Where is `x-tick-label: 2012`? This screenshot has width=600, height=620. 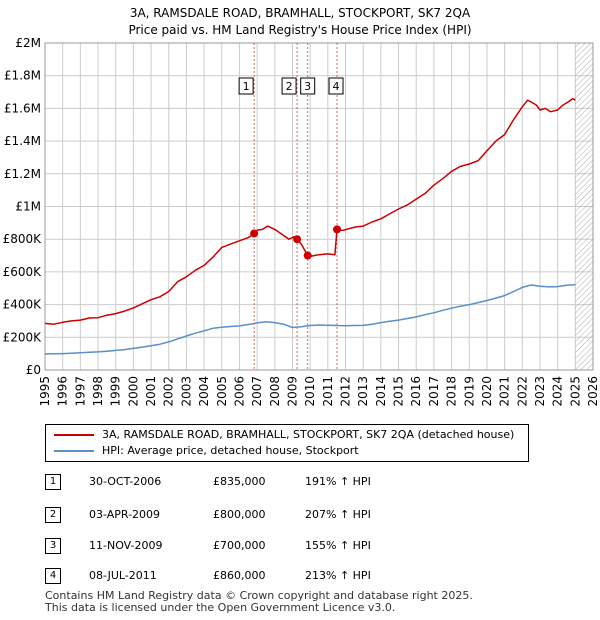
x-tick-label: 2012 is located at coordinates (346, 391).